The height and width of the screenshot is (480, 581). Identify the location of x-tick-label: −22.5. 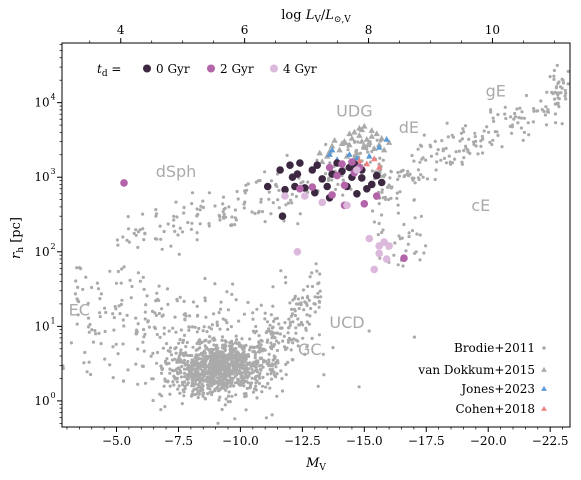
(550, 441).